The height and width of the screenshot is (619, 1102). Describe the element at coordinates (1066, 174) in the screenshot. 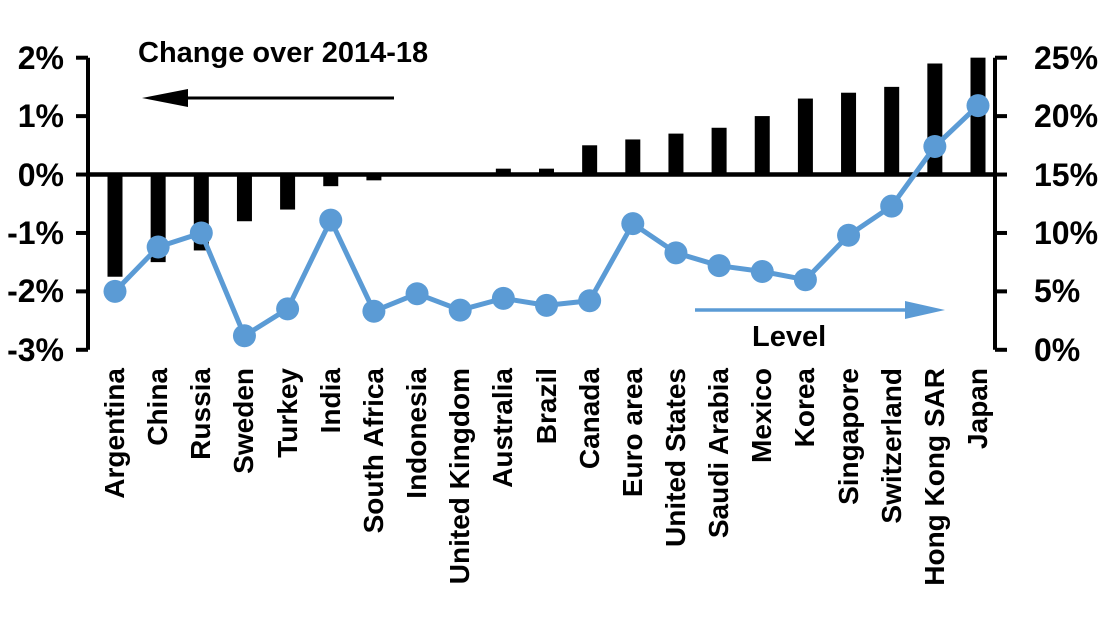

I see `y-axis-right-tick-label: 15%` at that location.